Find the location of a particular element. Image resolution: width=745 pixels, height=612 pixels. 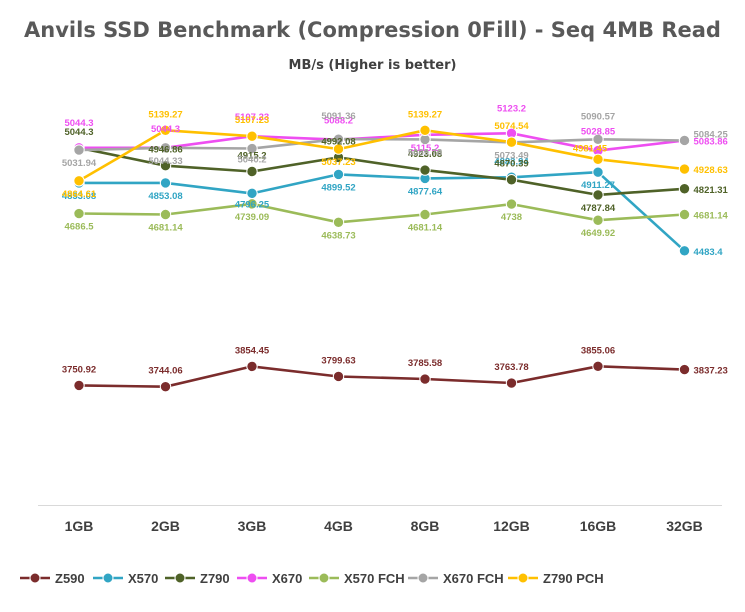

data-label-x670: 5083.86 is located at coordinates (711, 142).